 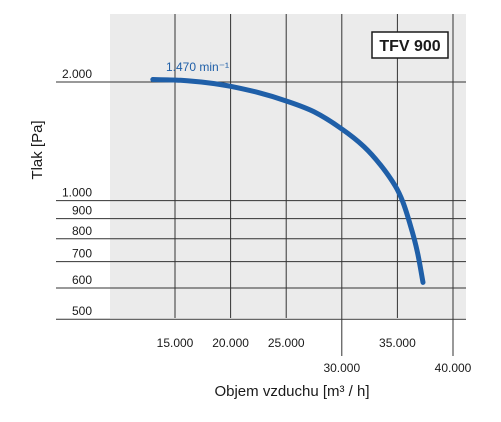 What do you see at coordinates (37, 149) in the screenshot?
I see `y-axis-label: Tlak [Pa]` at bounding box center [37, 149].